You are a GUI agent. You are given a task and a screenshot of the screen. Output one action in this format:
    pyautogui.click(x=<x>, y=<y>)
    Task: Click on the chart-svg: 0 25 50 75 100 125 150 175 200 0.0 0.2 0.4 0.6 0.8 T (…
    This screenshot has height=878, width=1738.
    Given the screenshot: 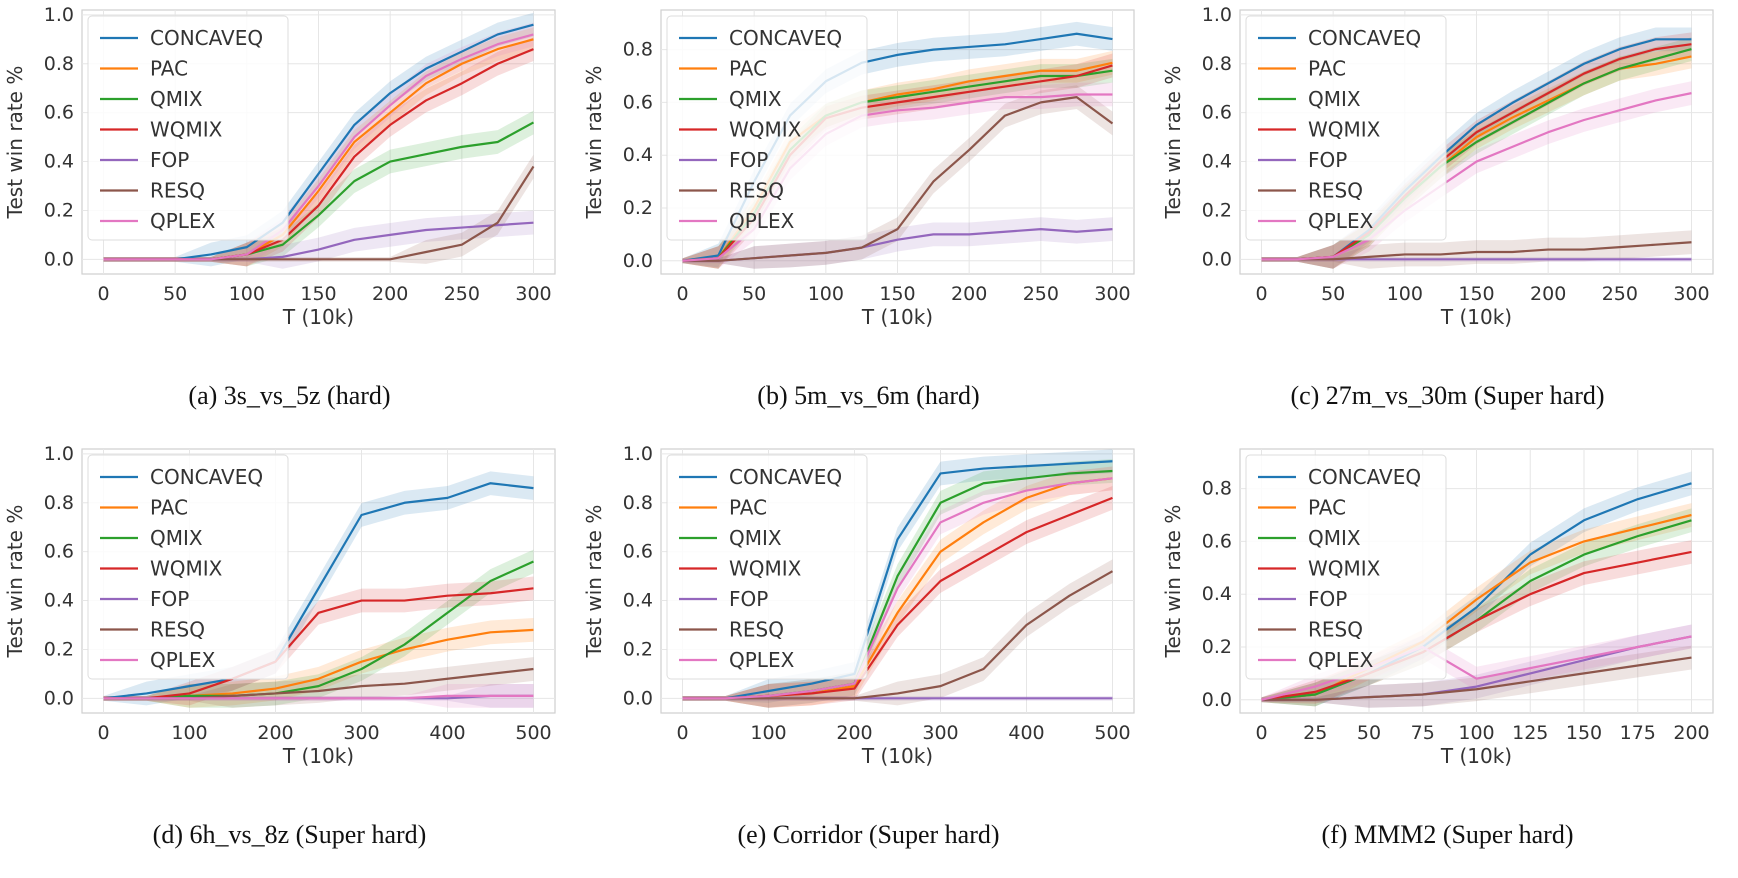 What is the action you would take?
    pyautogui.click(x=1437, y=608)
    